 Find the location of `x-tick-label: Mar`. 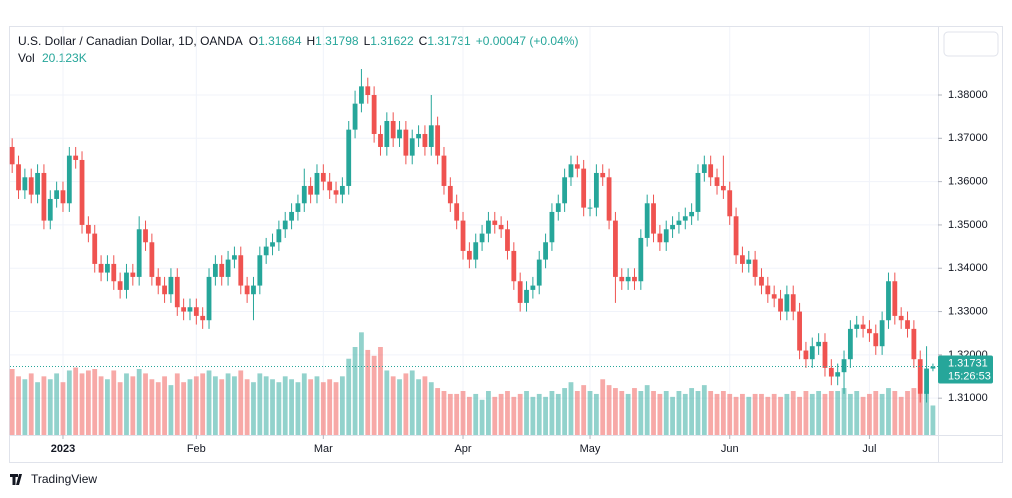

x-tick-label: Mar is located at coordinates (323, 449).